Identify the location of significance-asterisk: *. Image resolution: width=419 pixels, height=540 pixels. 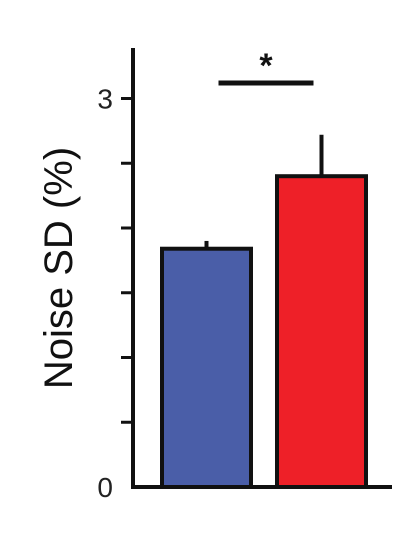
(266, 66).